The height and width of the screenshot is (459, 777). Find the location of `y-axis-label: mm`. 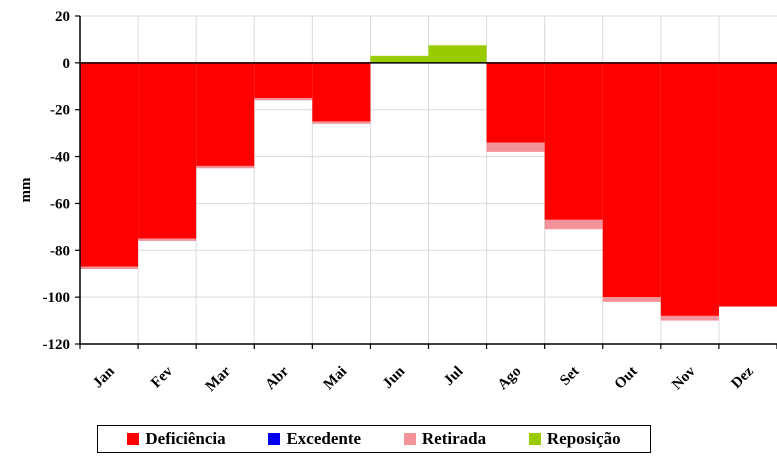

y-axis-label: mm is located at coordinates (26, 189).